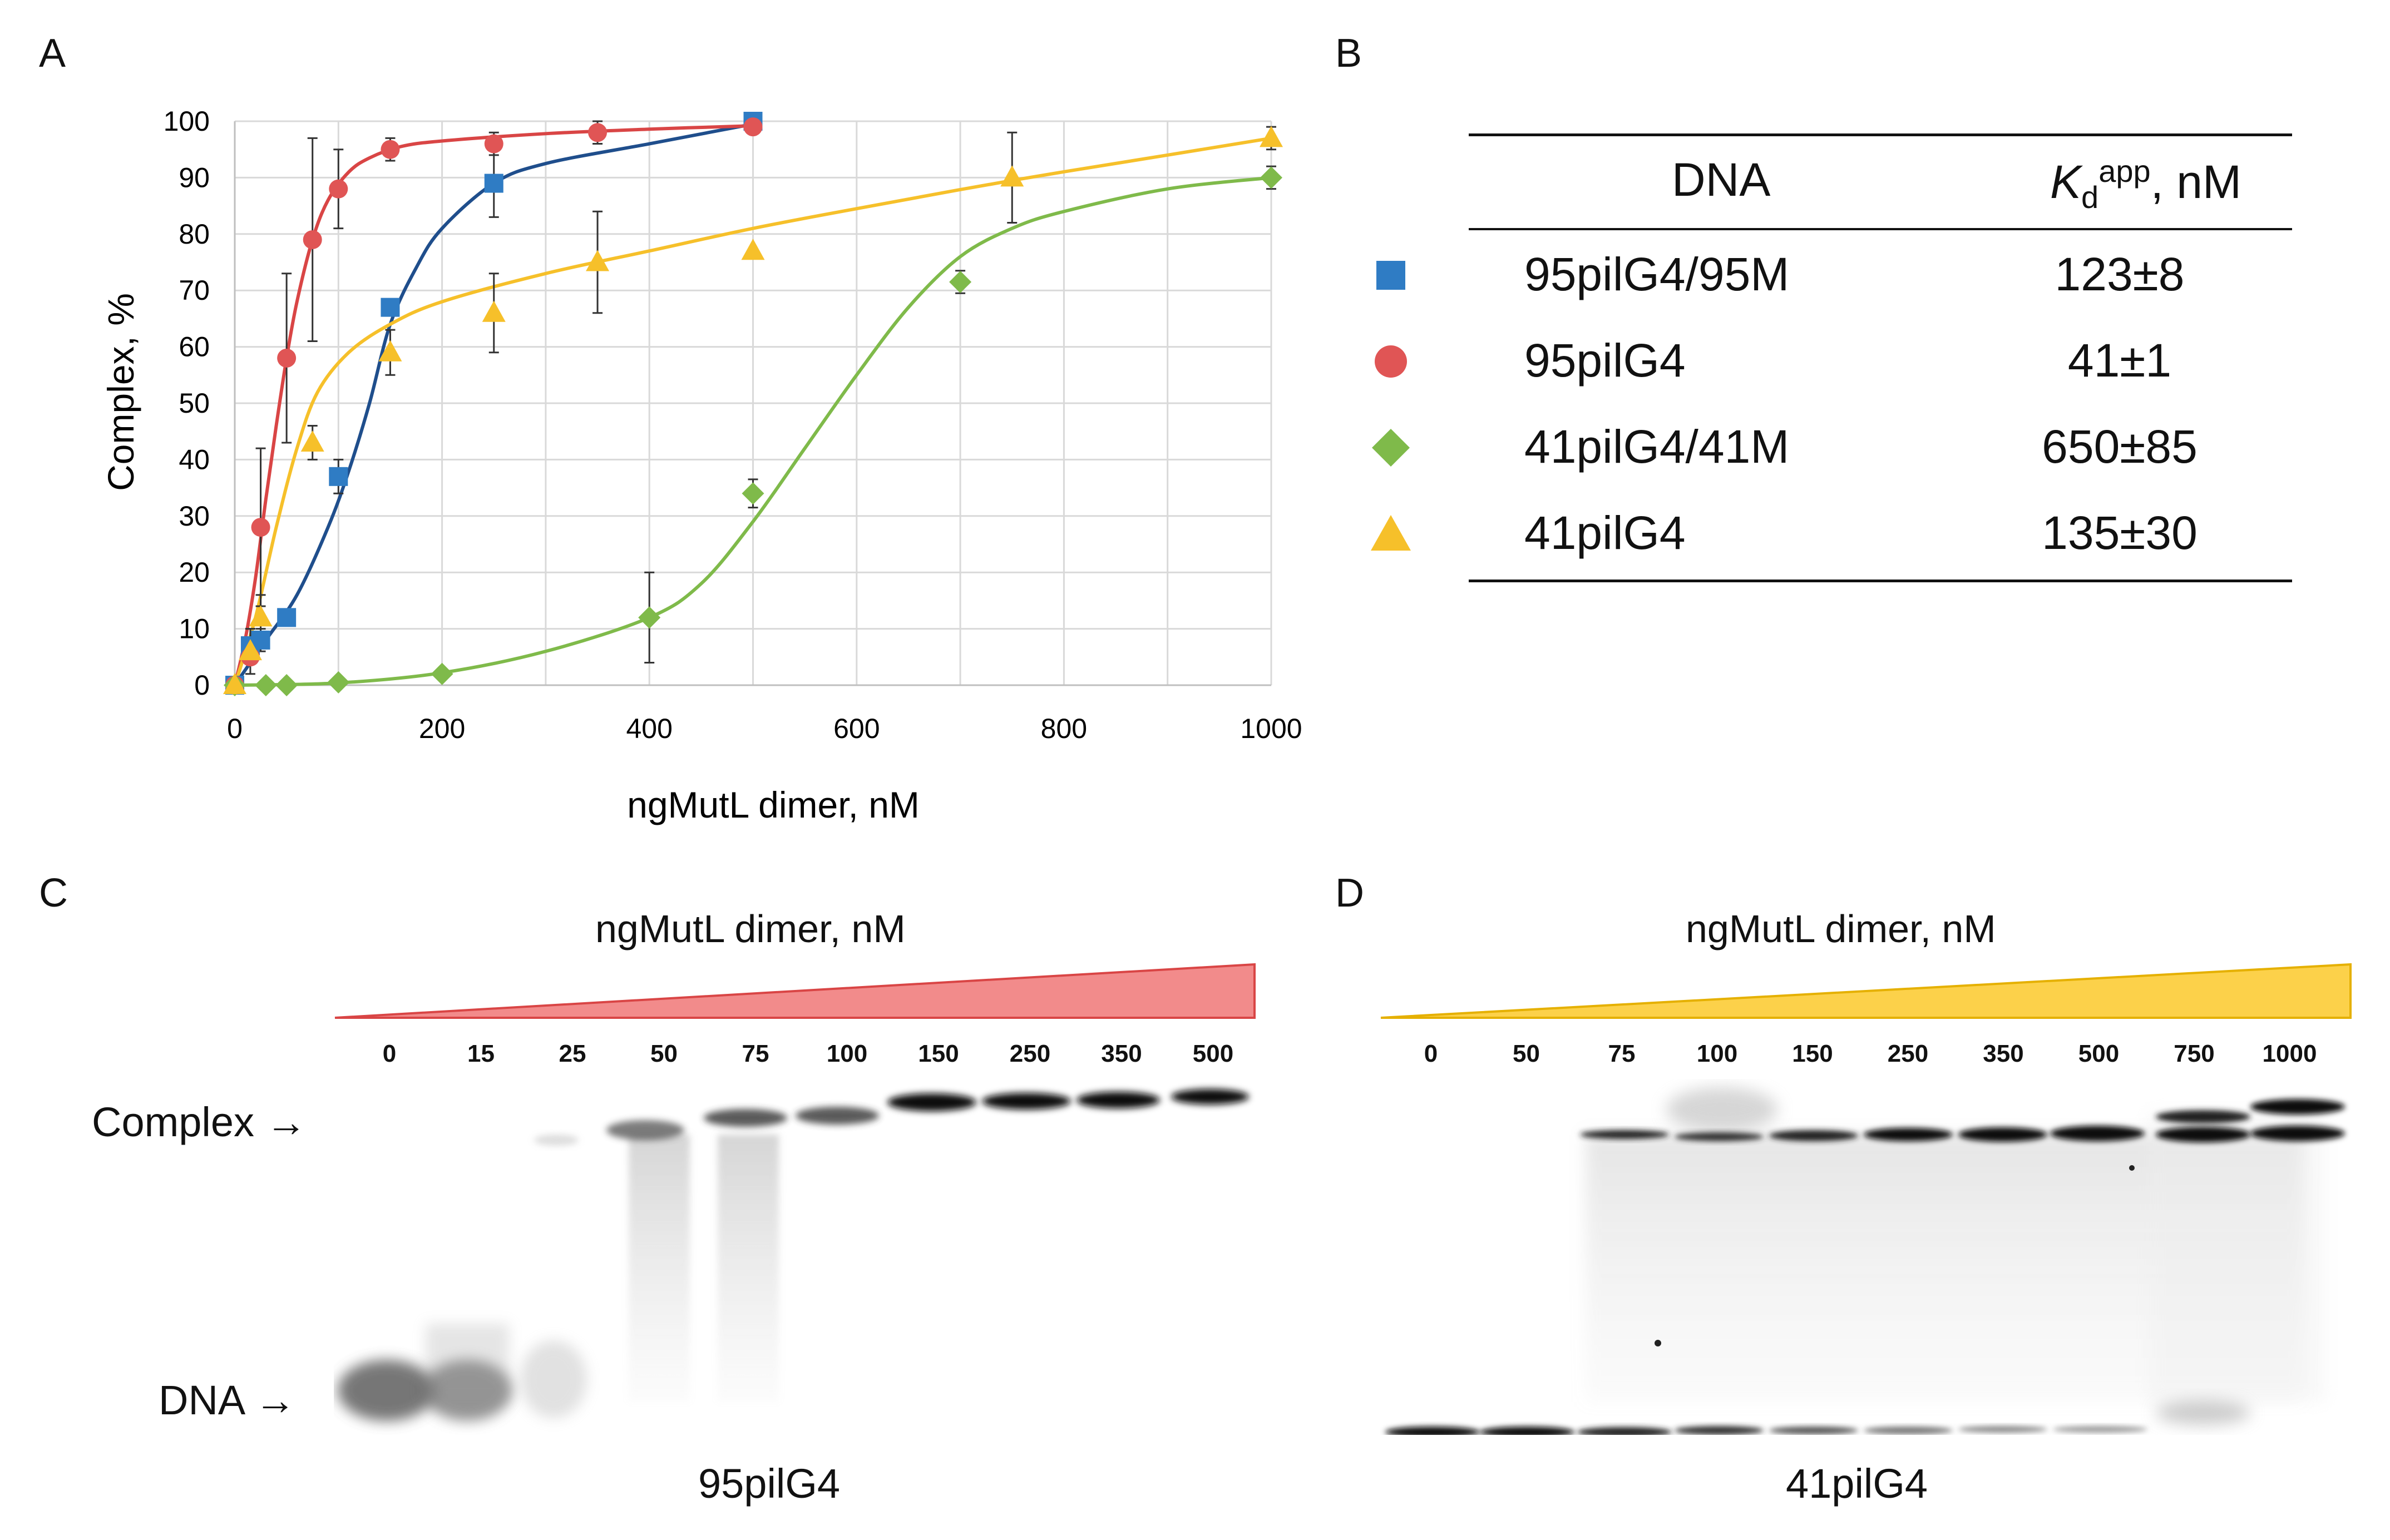 Image resolution: width=2390 pixels, height=1540 pixels. I want to click on gel-d-lane-label: 50, so click(1526, 1053).